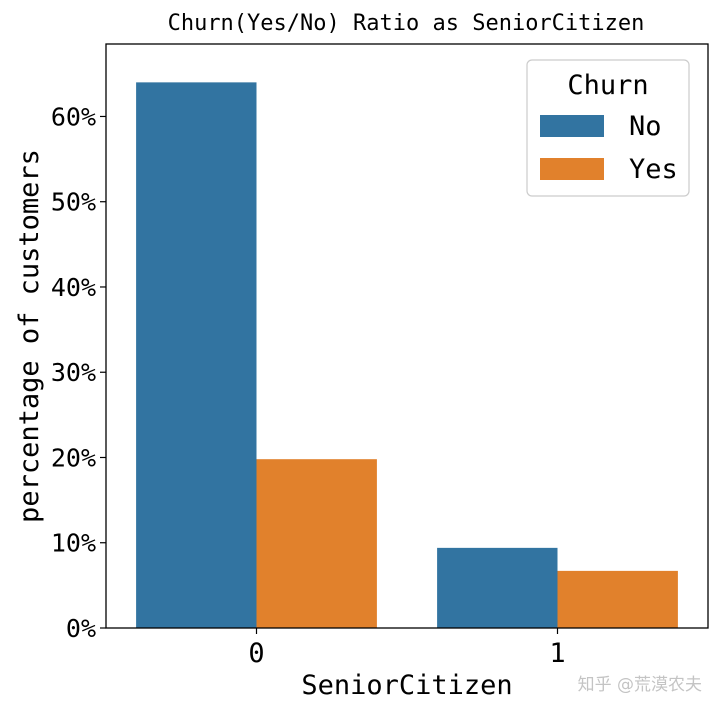  What do you see at coordinates (406, 685) in the screenshot?
I see `x-axis-label: SeniorCitizen` at bounding box center [406, 685].